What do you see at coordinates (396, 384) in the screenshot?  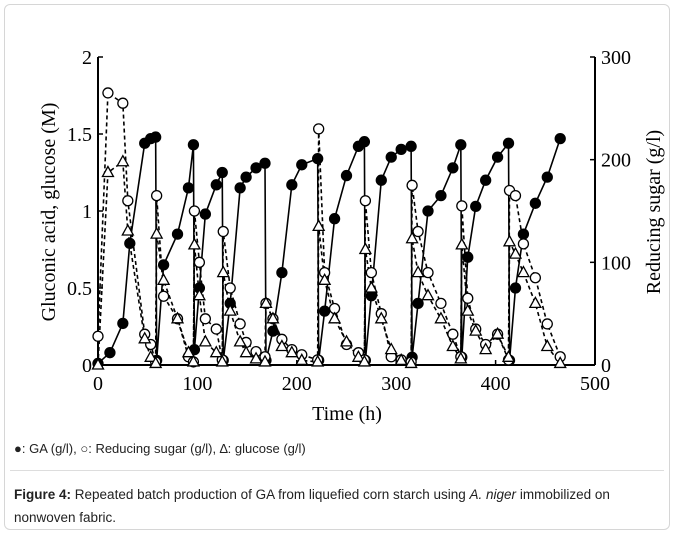 I see `x-tick-label: 300` at bounding box center [396, 384].